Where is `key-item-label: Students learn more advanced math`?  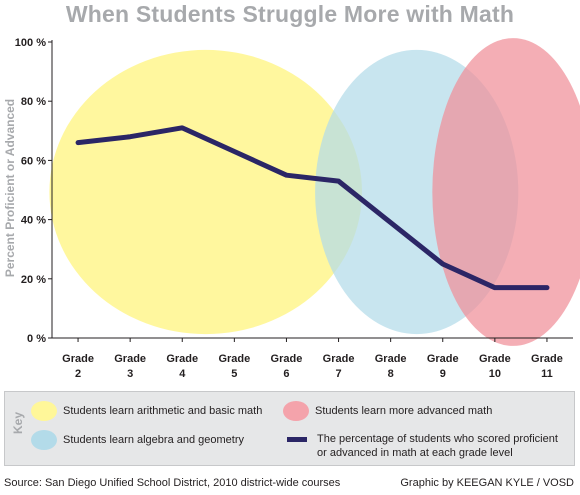 key-item-label: Students learn more advanced math is located at coordinates (404, 411).